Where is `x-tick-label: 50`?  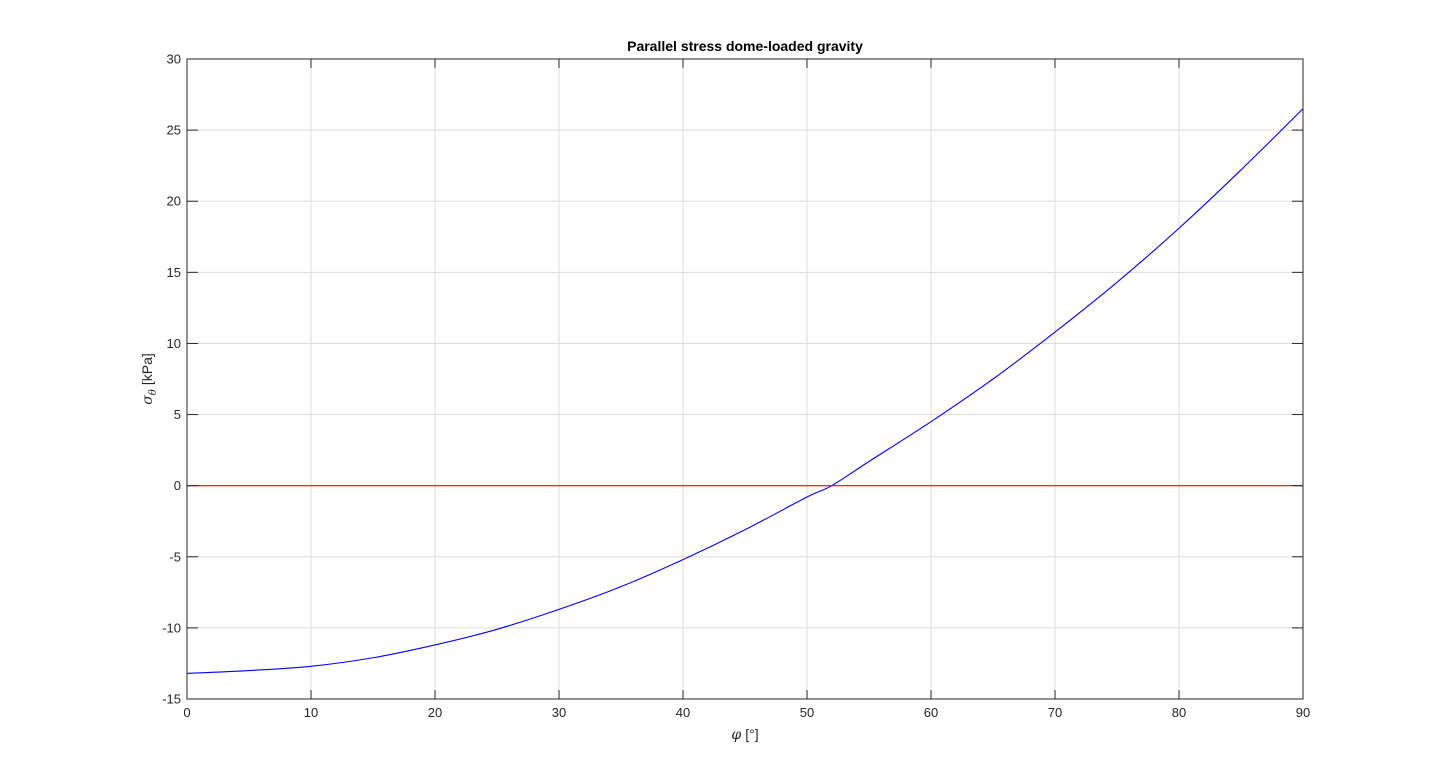 x-tick-label: 50 is located at coordinates (807, 712).